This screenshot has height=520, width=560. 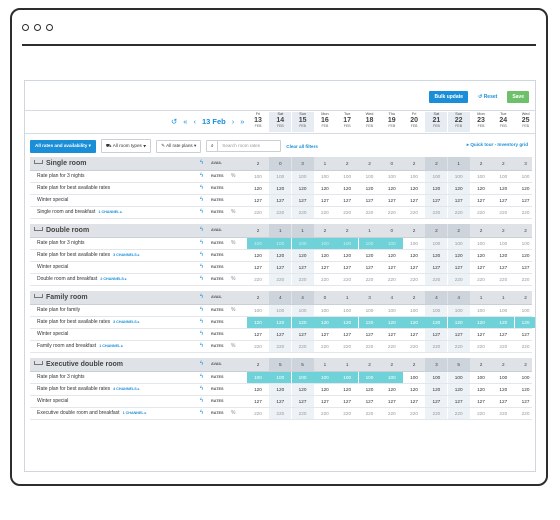 I want to click on channel-link: 1 CHANNEL ▸, so click(x=134, y=413).